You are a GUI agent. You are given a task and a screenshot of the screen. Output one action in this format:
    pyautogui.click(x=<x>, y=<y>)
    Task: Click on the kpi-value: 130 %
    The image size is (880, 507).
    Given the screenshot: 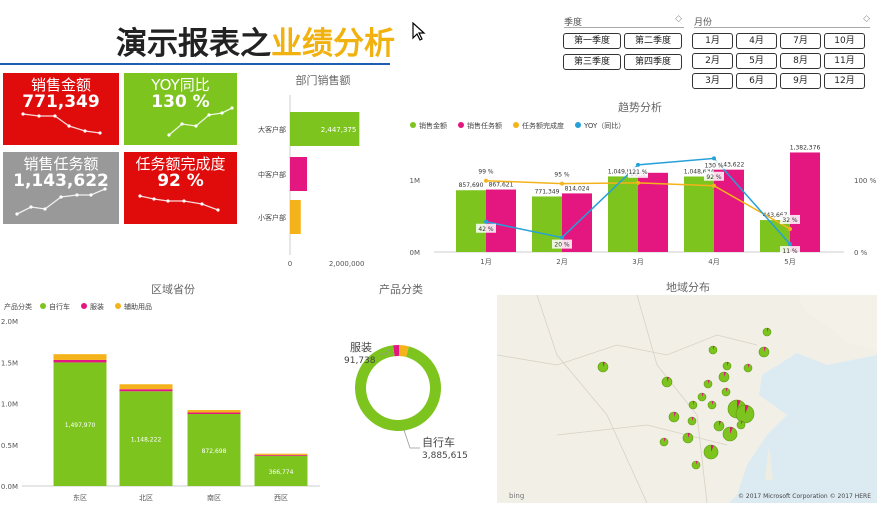 What is the action you would take?
    pyautogui.click(x=180, y=102)
    